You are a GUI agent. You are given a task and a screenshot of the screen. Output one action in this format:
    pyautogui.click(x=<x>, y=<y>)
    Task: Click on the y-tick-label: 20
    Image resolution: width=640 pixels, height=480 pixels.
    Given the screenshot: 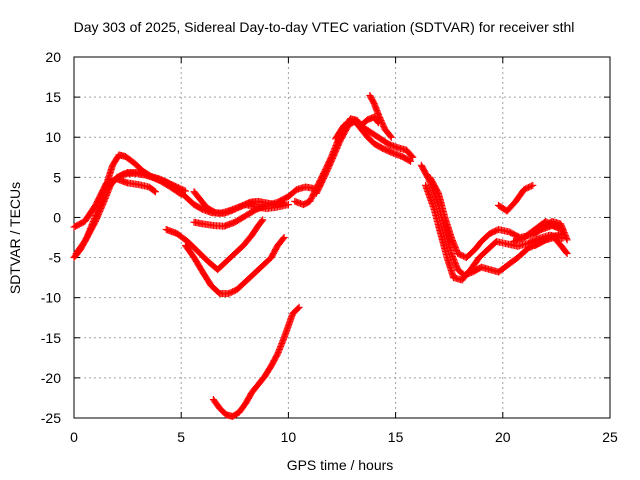 What is the action you would take?
    pyautogui.click(x=53, y=57)
    